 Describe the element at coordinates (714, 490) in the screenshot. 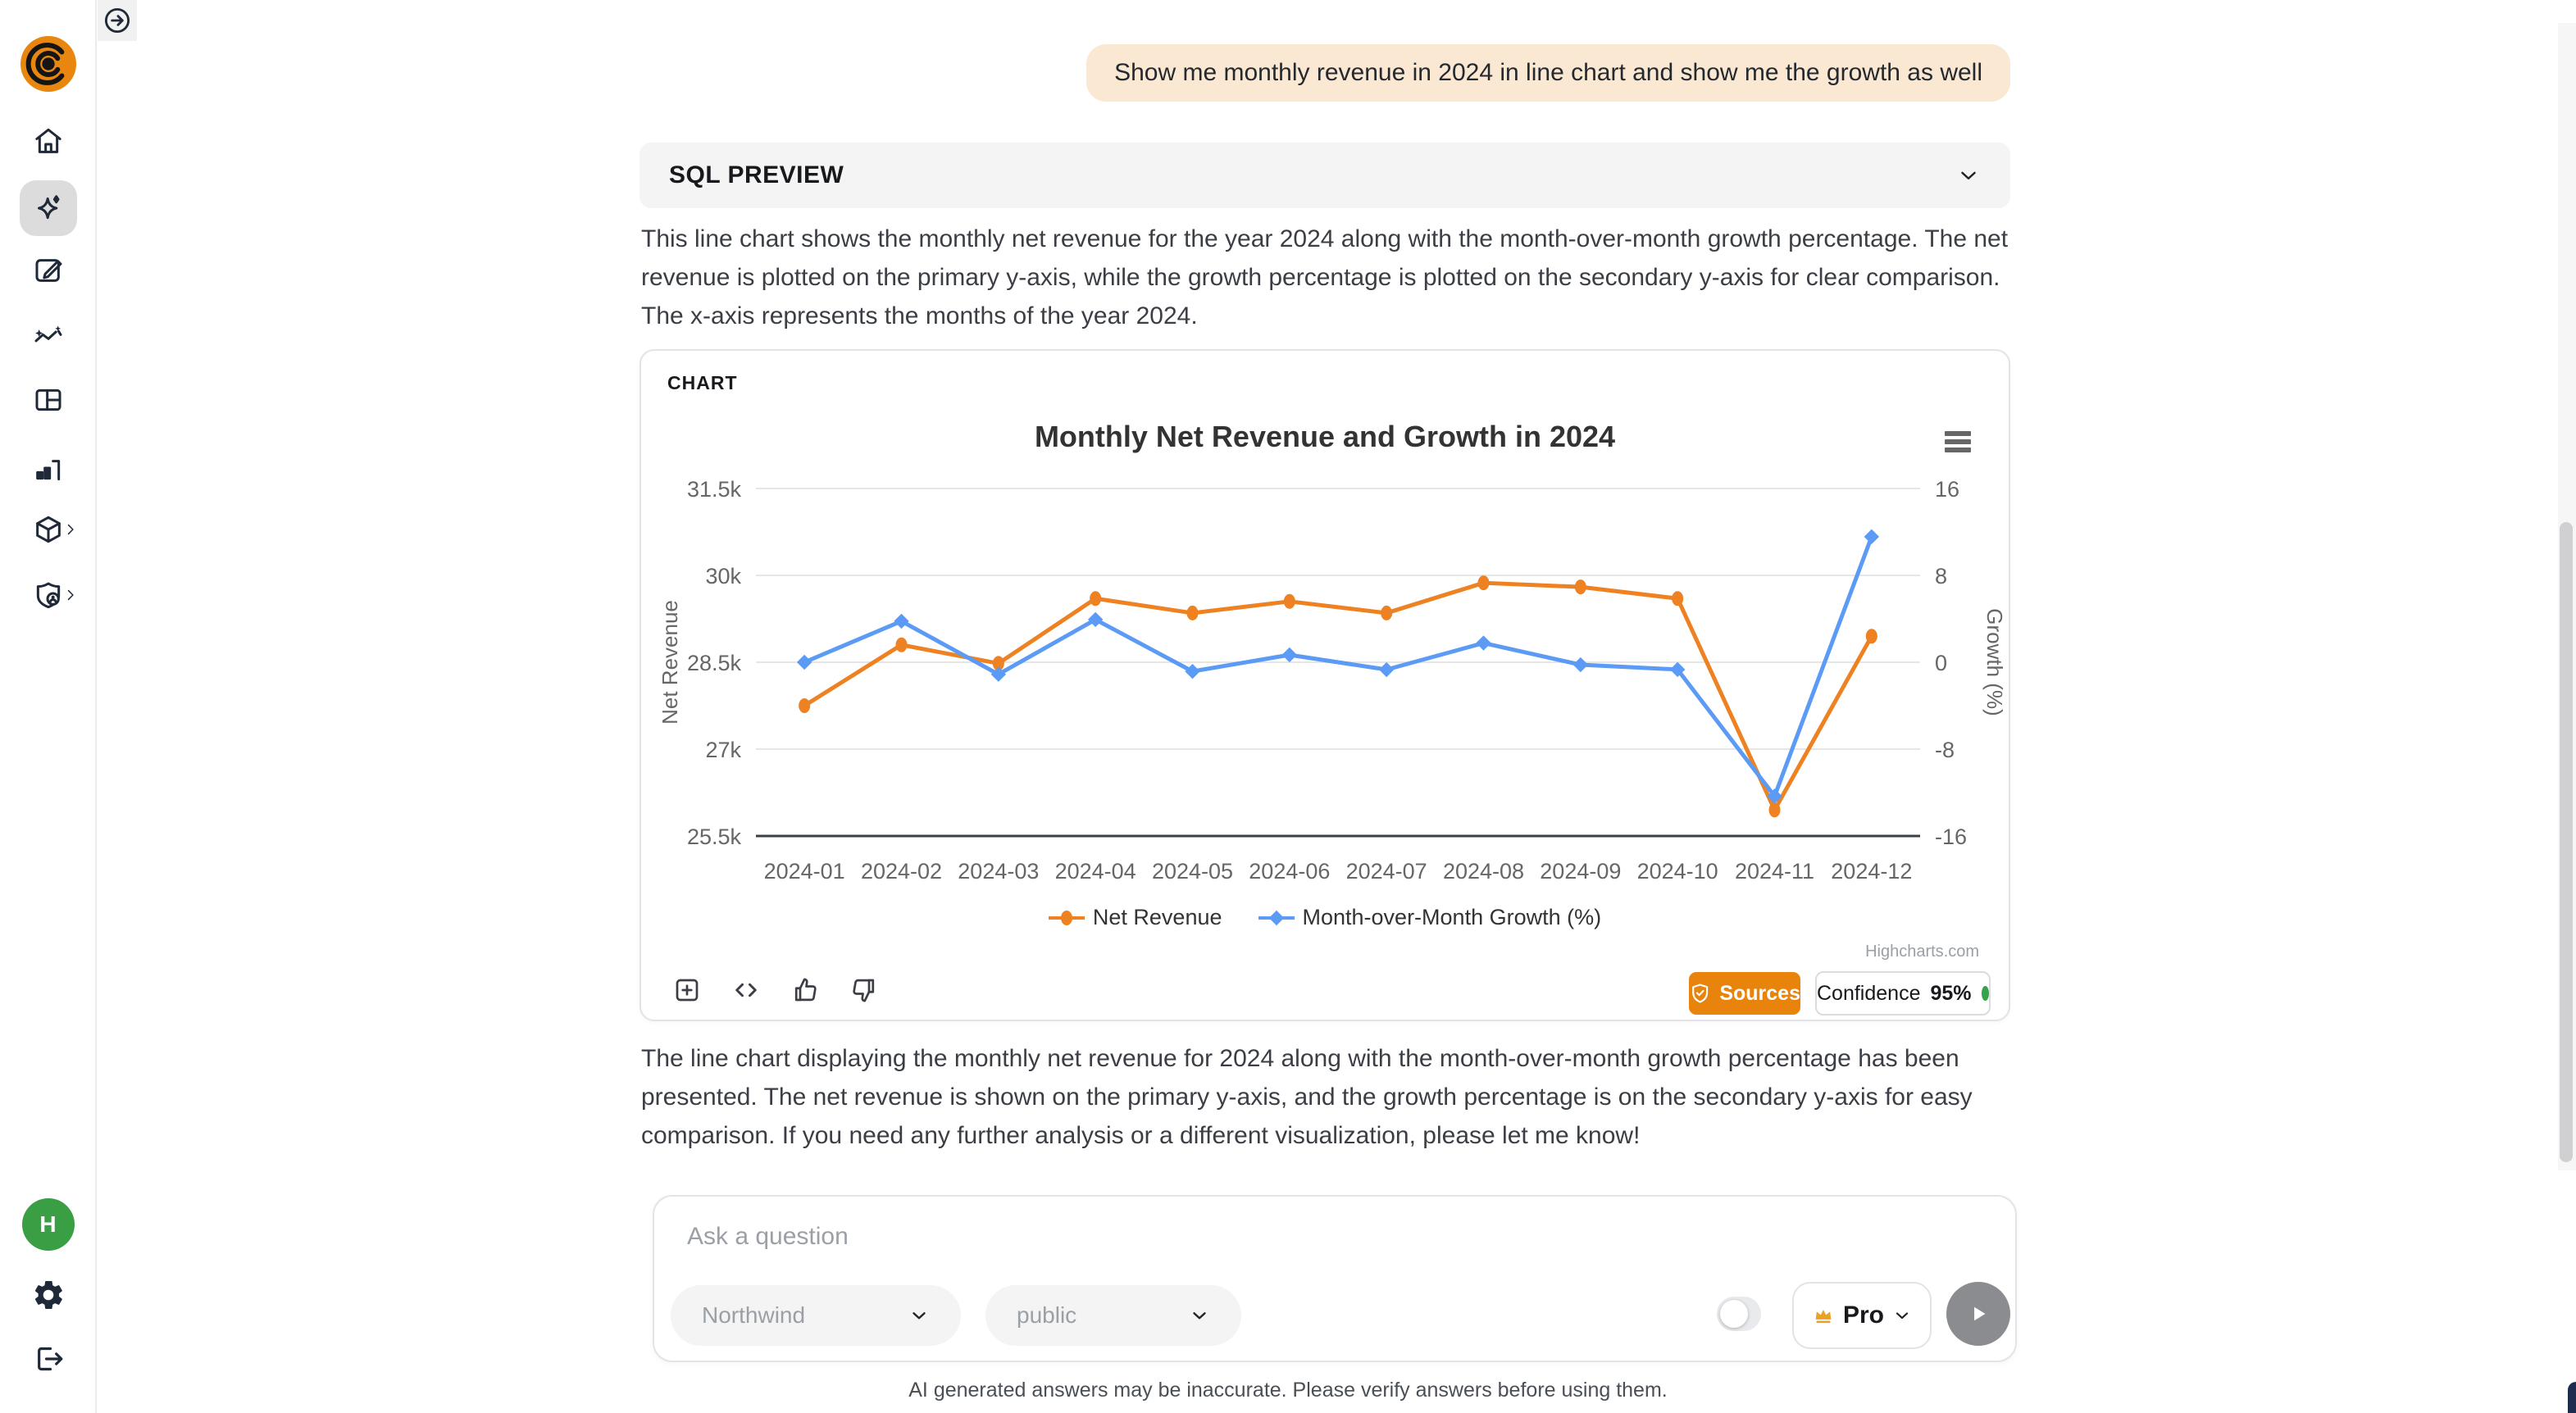

I see `y-axis-left-tick: 31.5k` at that location.